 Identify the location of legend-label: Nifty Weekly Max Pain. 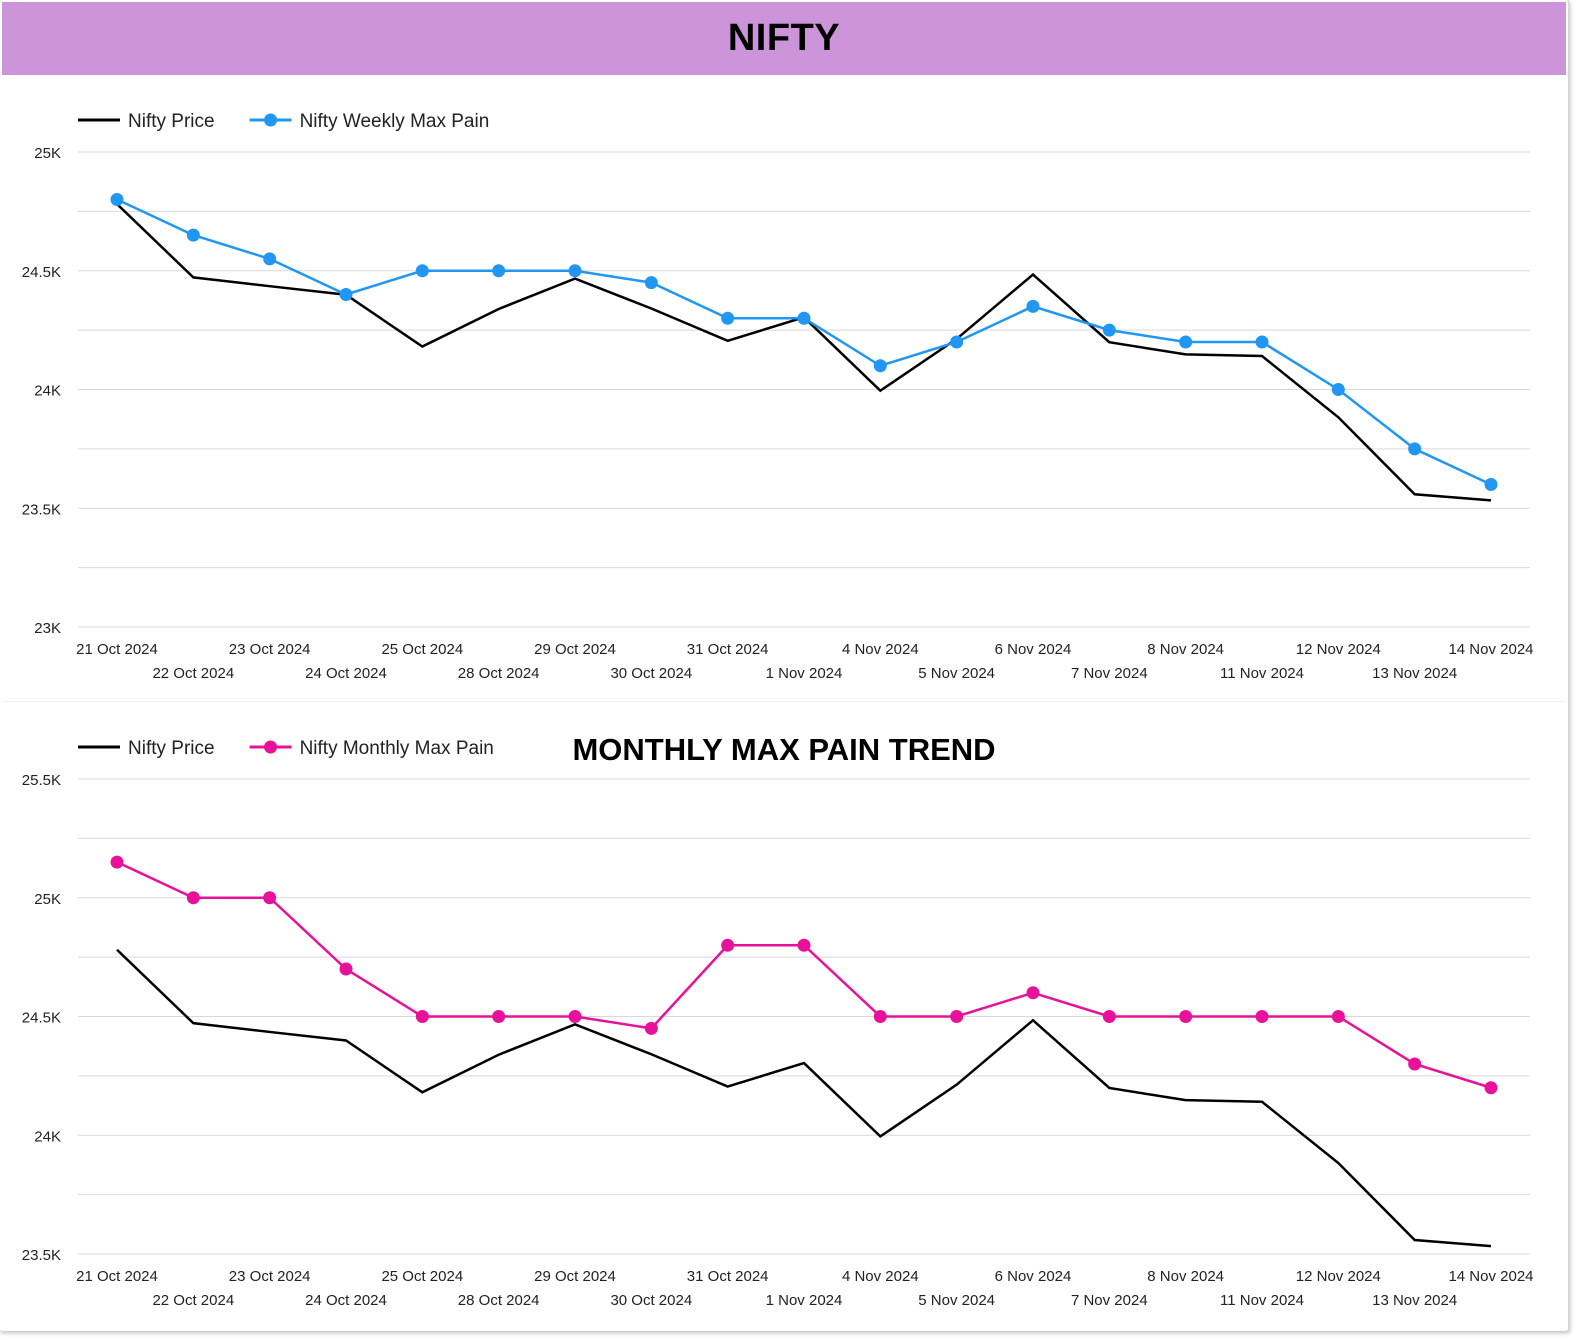
(395, 121).